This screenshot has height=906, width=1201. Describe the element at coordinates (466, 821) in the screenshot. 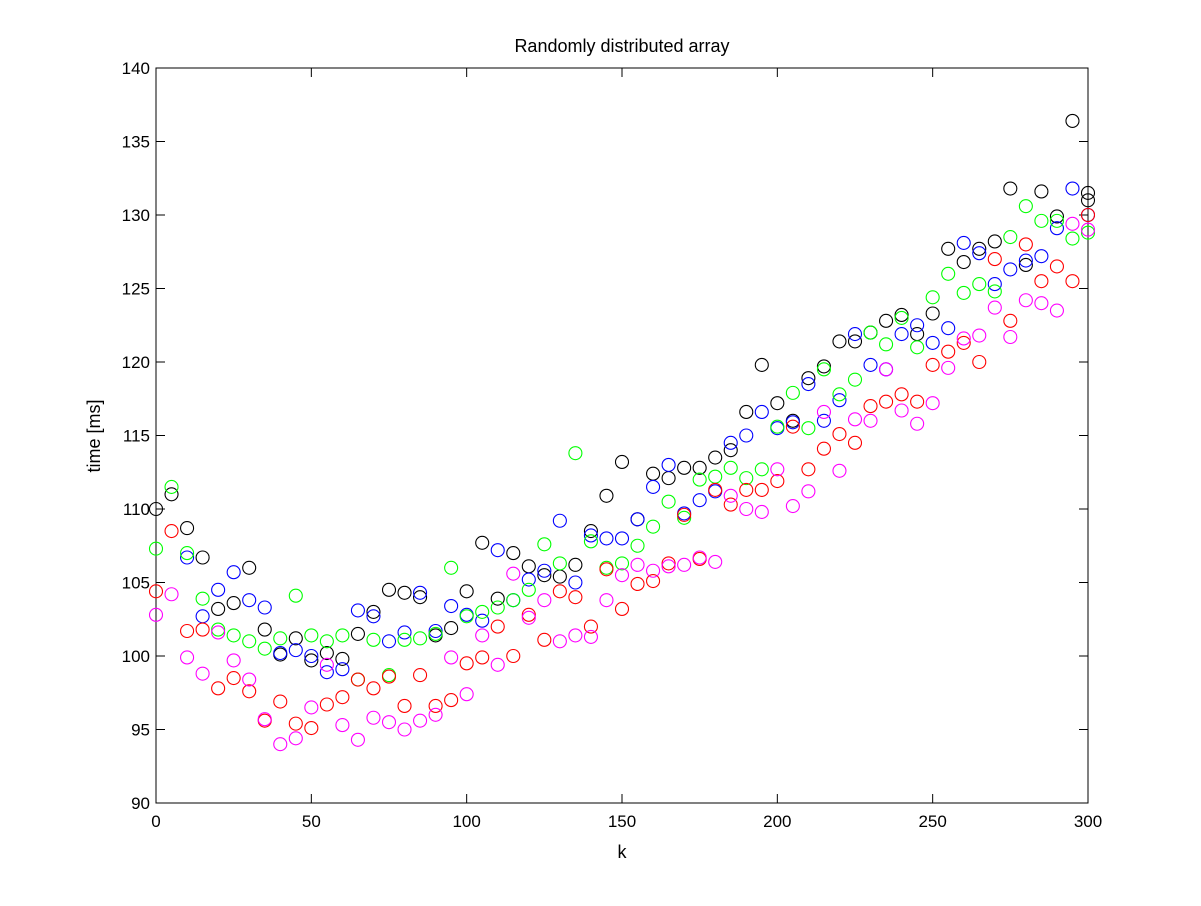

I see `x-tick-label: 100` at that location.